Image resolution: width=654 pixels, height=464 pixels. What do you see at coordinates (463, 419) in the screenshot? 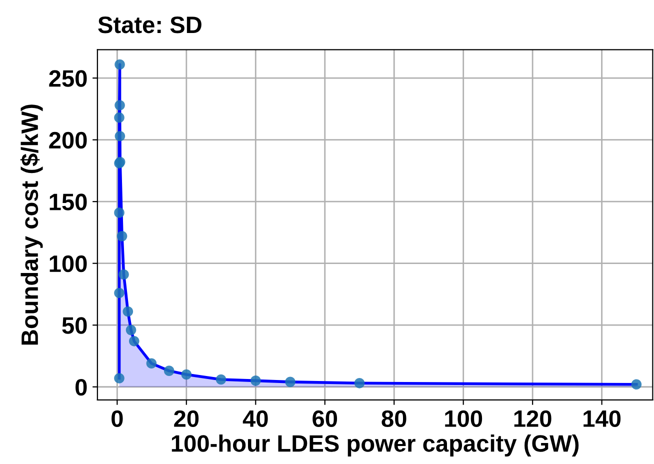
I see `x-tick-label: 100` at bounding box center [463, 419].